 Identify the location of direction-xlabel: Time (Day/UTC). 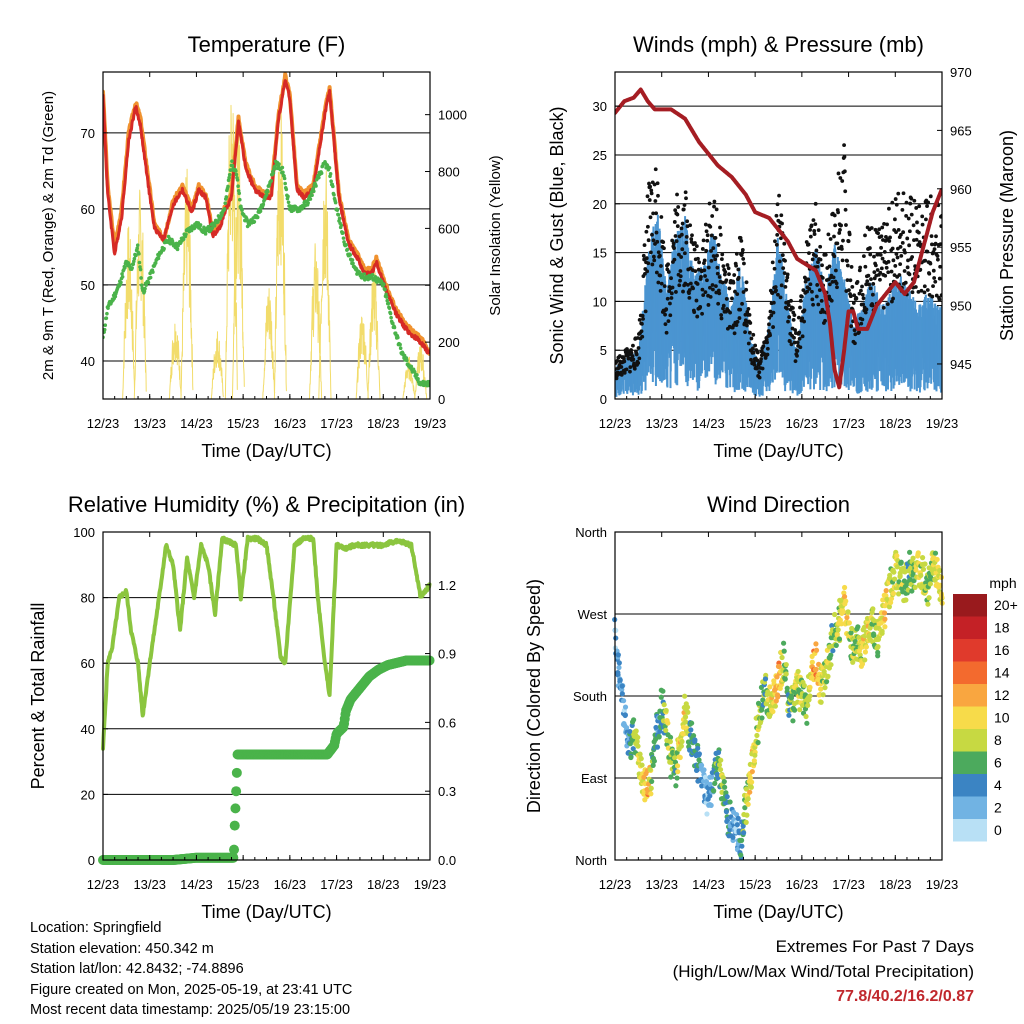
(778, 912).